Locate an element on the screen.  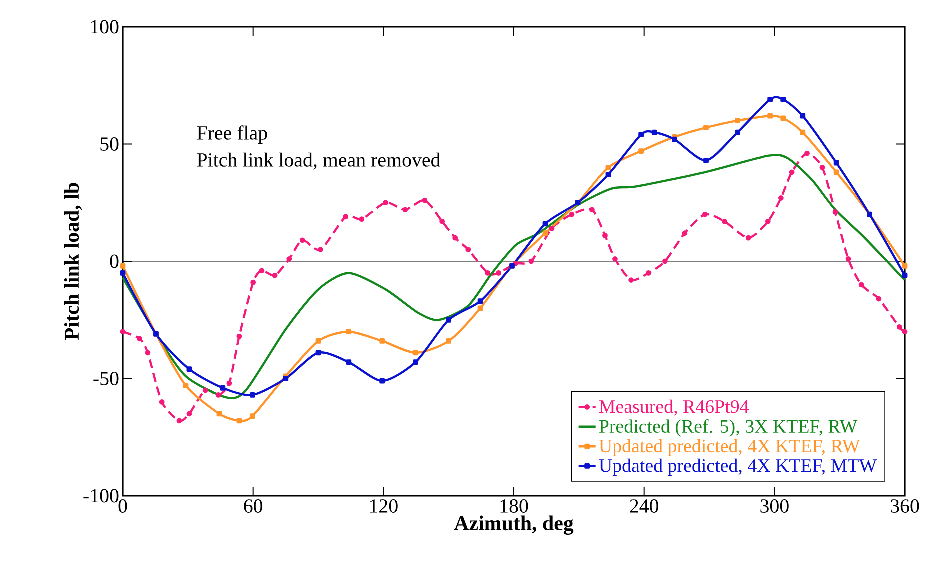
x-tick-label: 180 is located at coordinates (514, 506).